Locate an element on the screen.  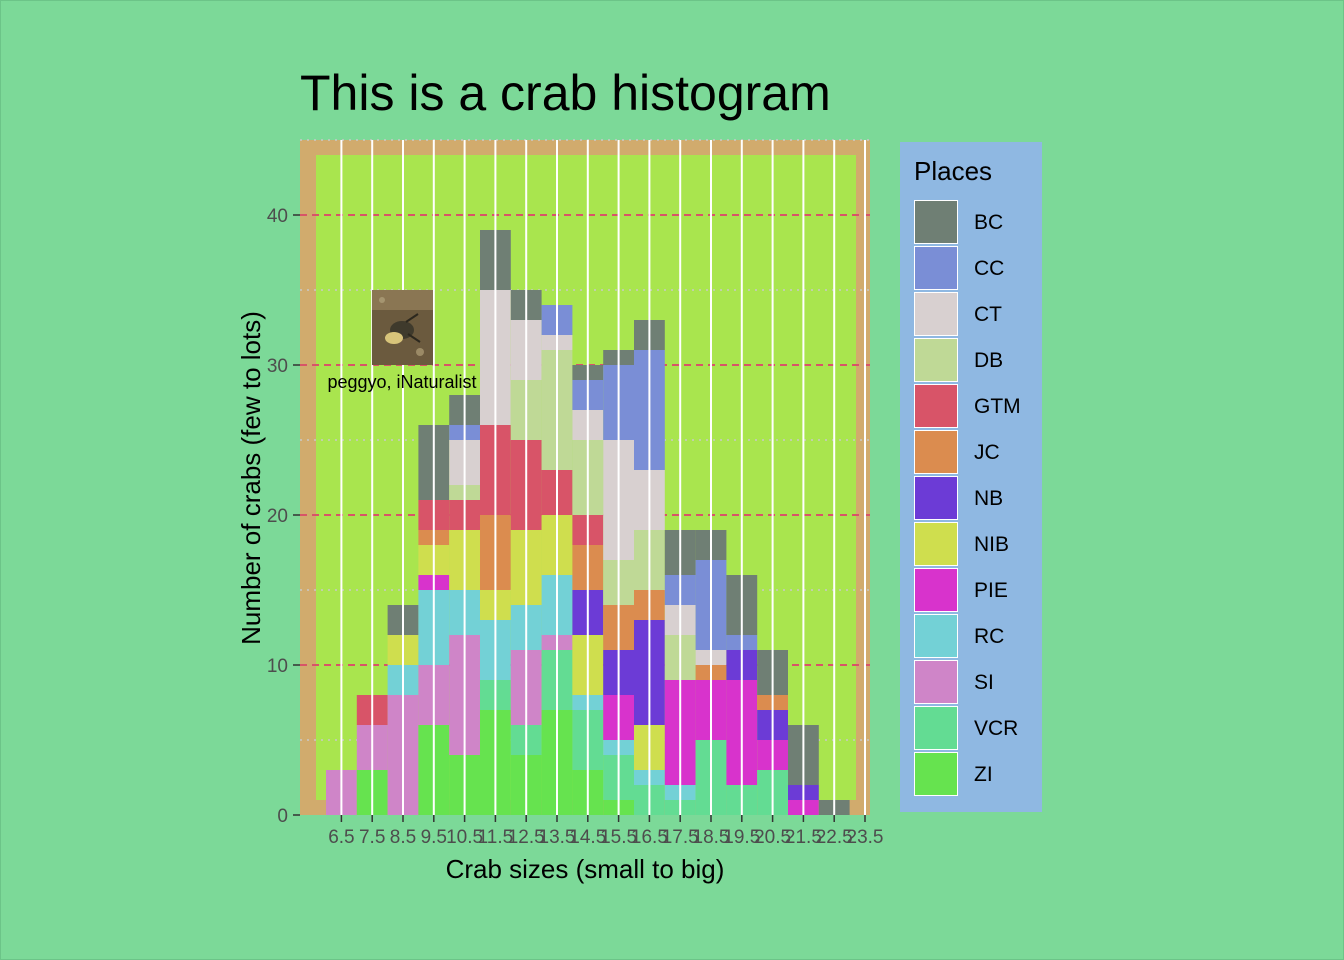
legend-item-nib: NIB is located at coordinates (974, 545).